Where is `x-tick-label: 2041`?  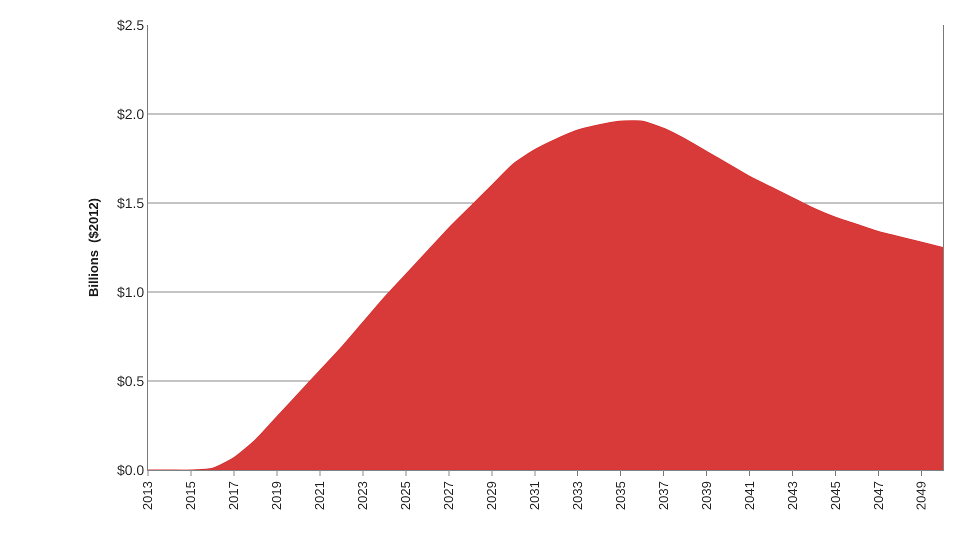 x-tick-label: 2041 is located at coordinates (749, 495).